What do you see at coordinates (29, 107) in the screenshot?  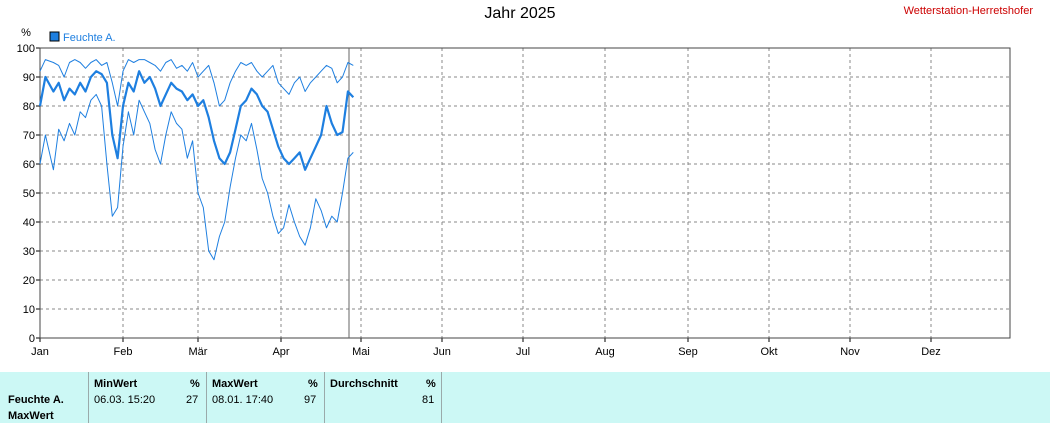 I see `y-tick-label: 80` at bounding box center [29, 107].